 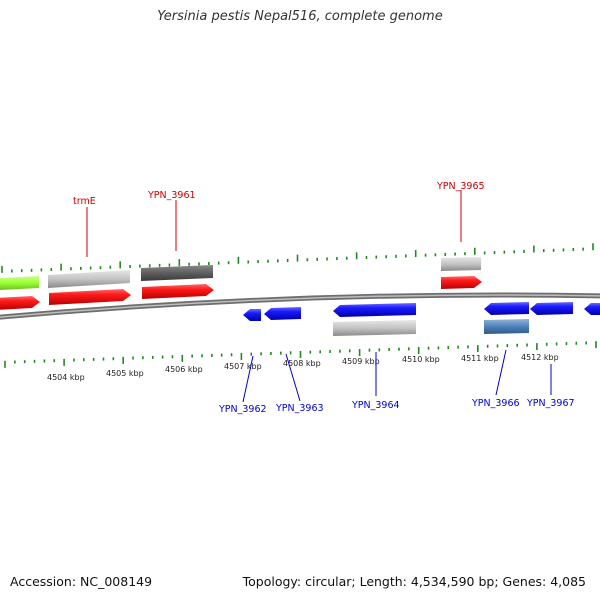 I want to click on gene-label-YPN_3966: YPN_3966, so click(x=495, y=403).